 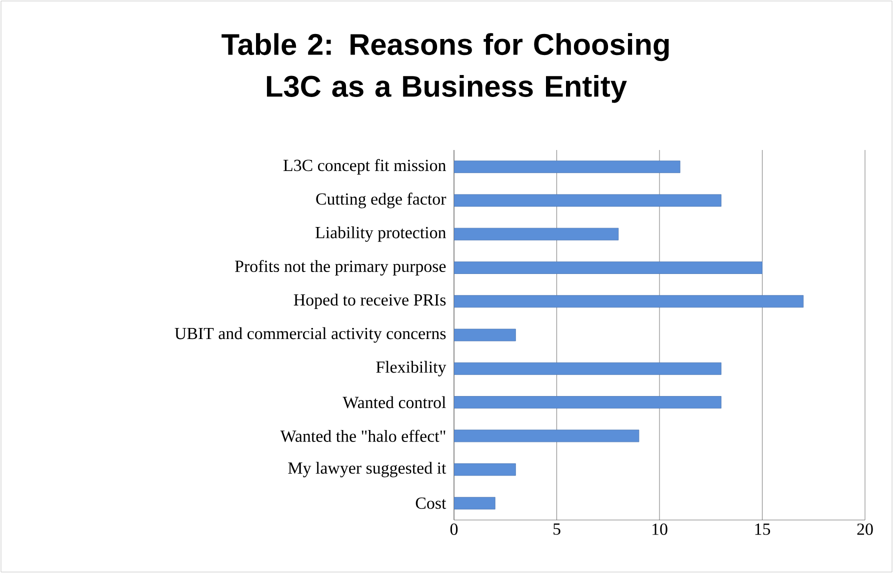 What do you see at coordinates (411, 368) in the screenshot?
I see `y-tick-label: Flexibility` at bounding box center [411, 368].